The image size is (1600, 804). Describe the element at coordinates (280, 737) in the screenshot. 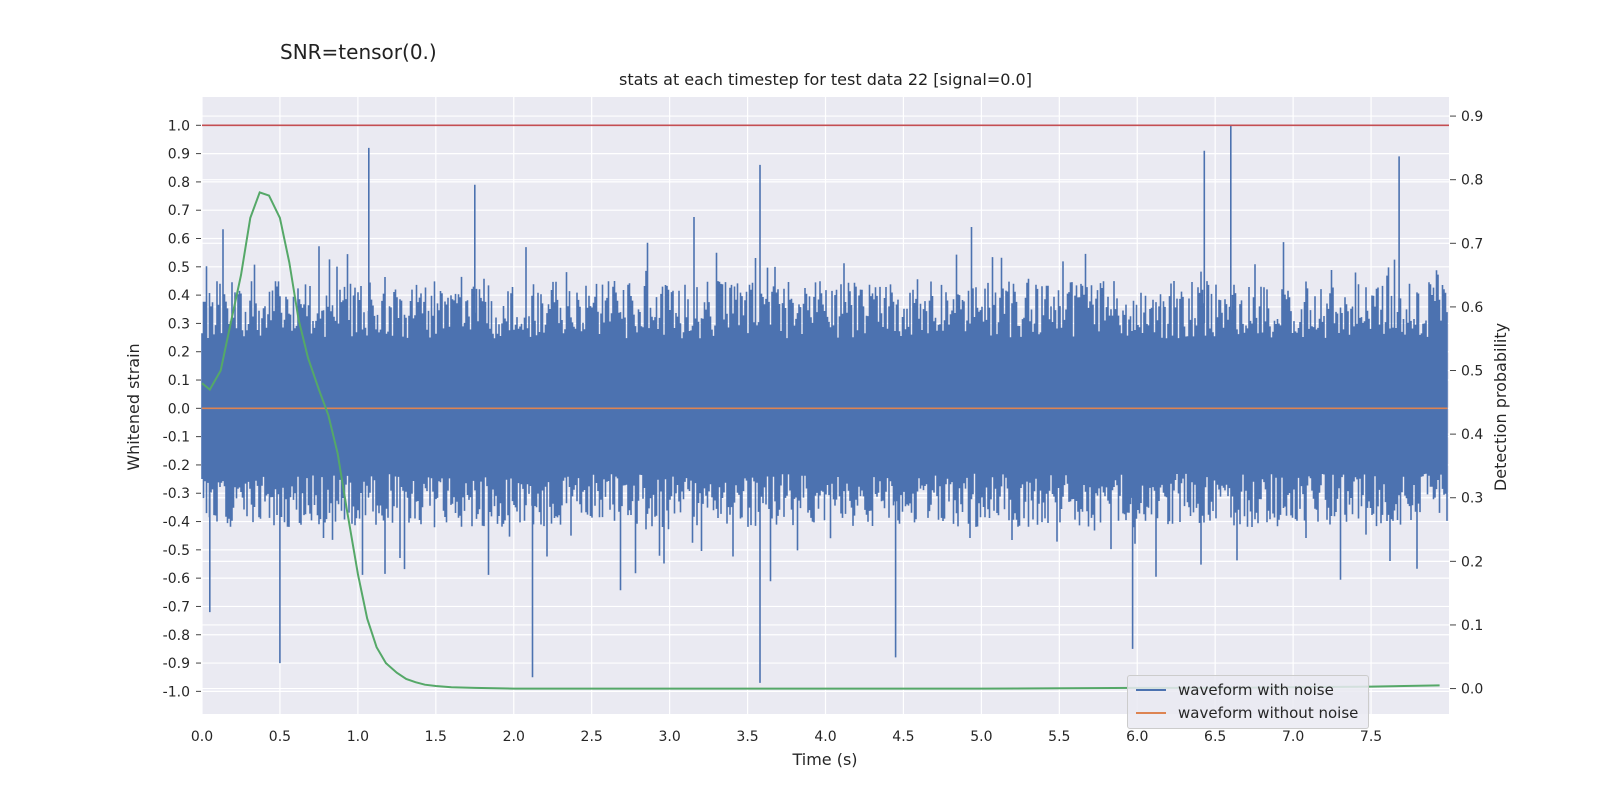

I see `x-tick-label: 0.5` at that location.